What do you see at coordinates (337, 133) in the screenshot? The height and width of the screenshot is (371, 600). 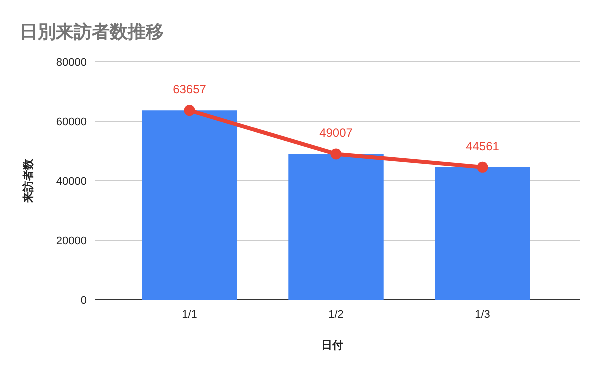 I see `data-label: 49007` at bounding box center [337, 133].